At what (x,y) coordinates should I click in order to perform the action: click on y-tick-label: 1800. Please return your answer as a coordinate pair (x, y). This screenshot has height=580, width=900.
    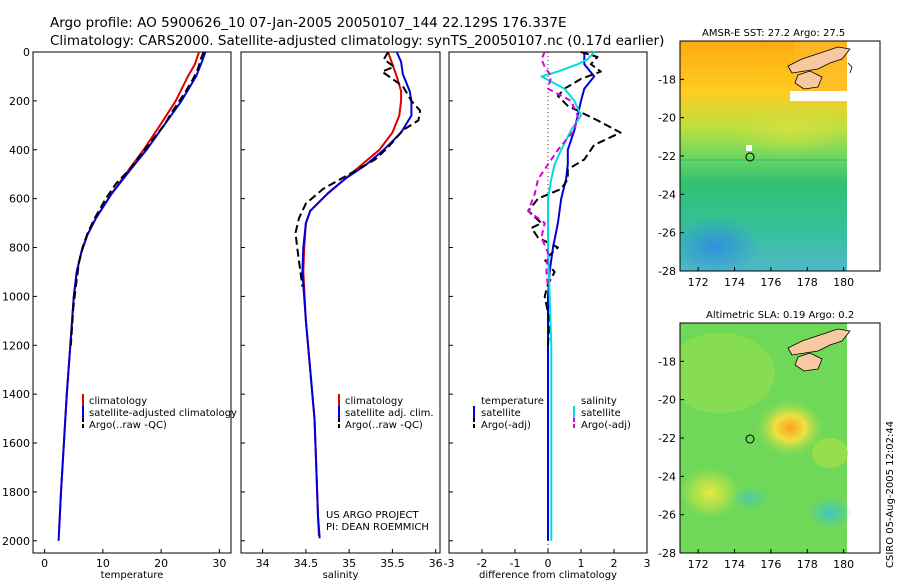
    Looking at the image, I should click on (16, 492).